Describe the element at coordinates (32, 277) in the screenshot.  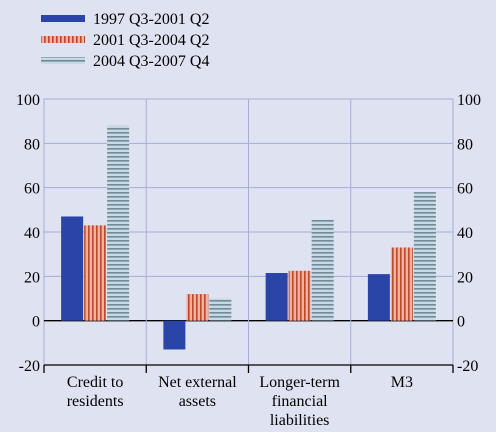
I see `y-tick-label-left: 20` at that location.